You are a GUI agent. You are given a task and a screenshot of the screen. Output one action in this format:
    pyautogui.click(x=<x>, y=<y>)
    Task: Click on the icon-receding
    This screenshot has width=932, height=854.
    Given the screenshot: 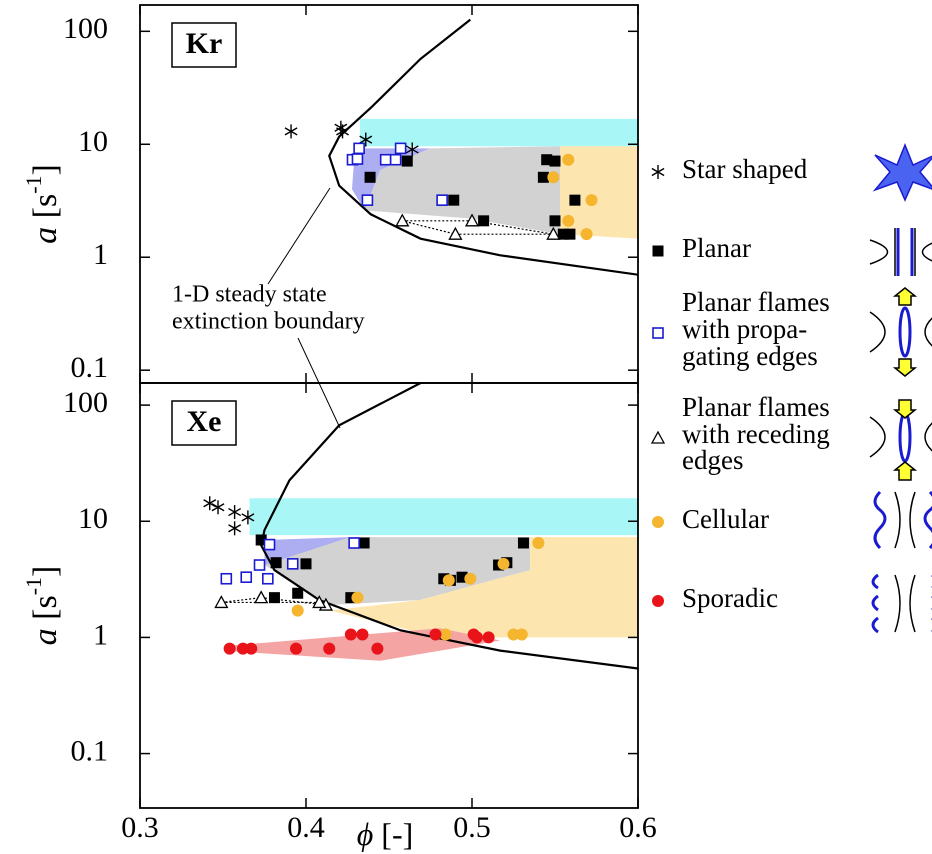 What is the action you would take?
    pyautogui.click(x=900, y=440)
    